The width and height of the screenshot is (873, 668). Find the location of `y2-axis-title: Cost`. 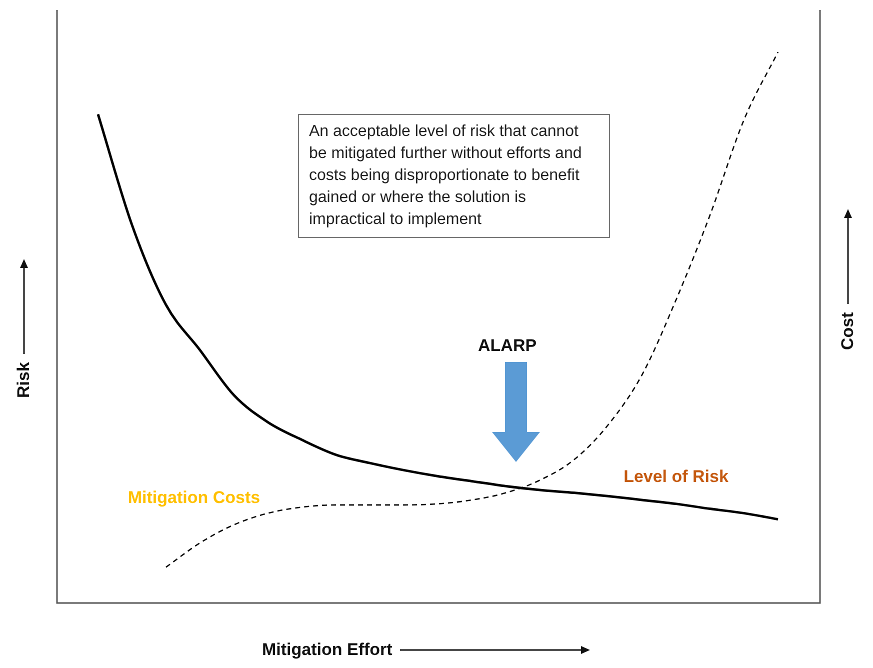

y2-axis-title: Cost is located at coordinates (848, 331).